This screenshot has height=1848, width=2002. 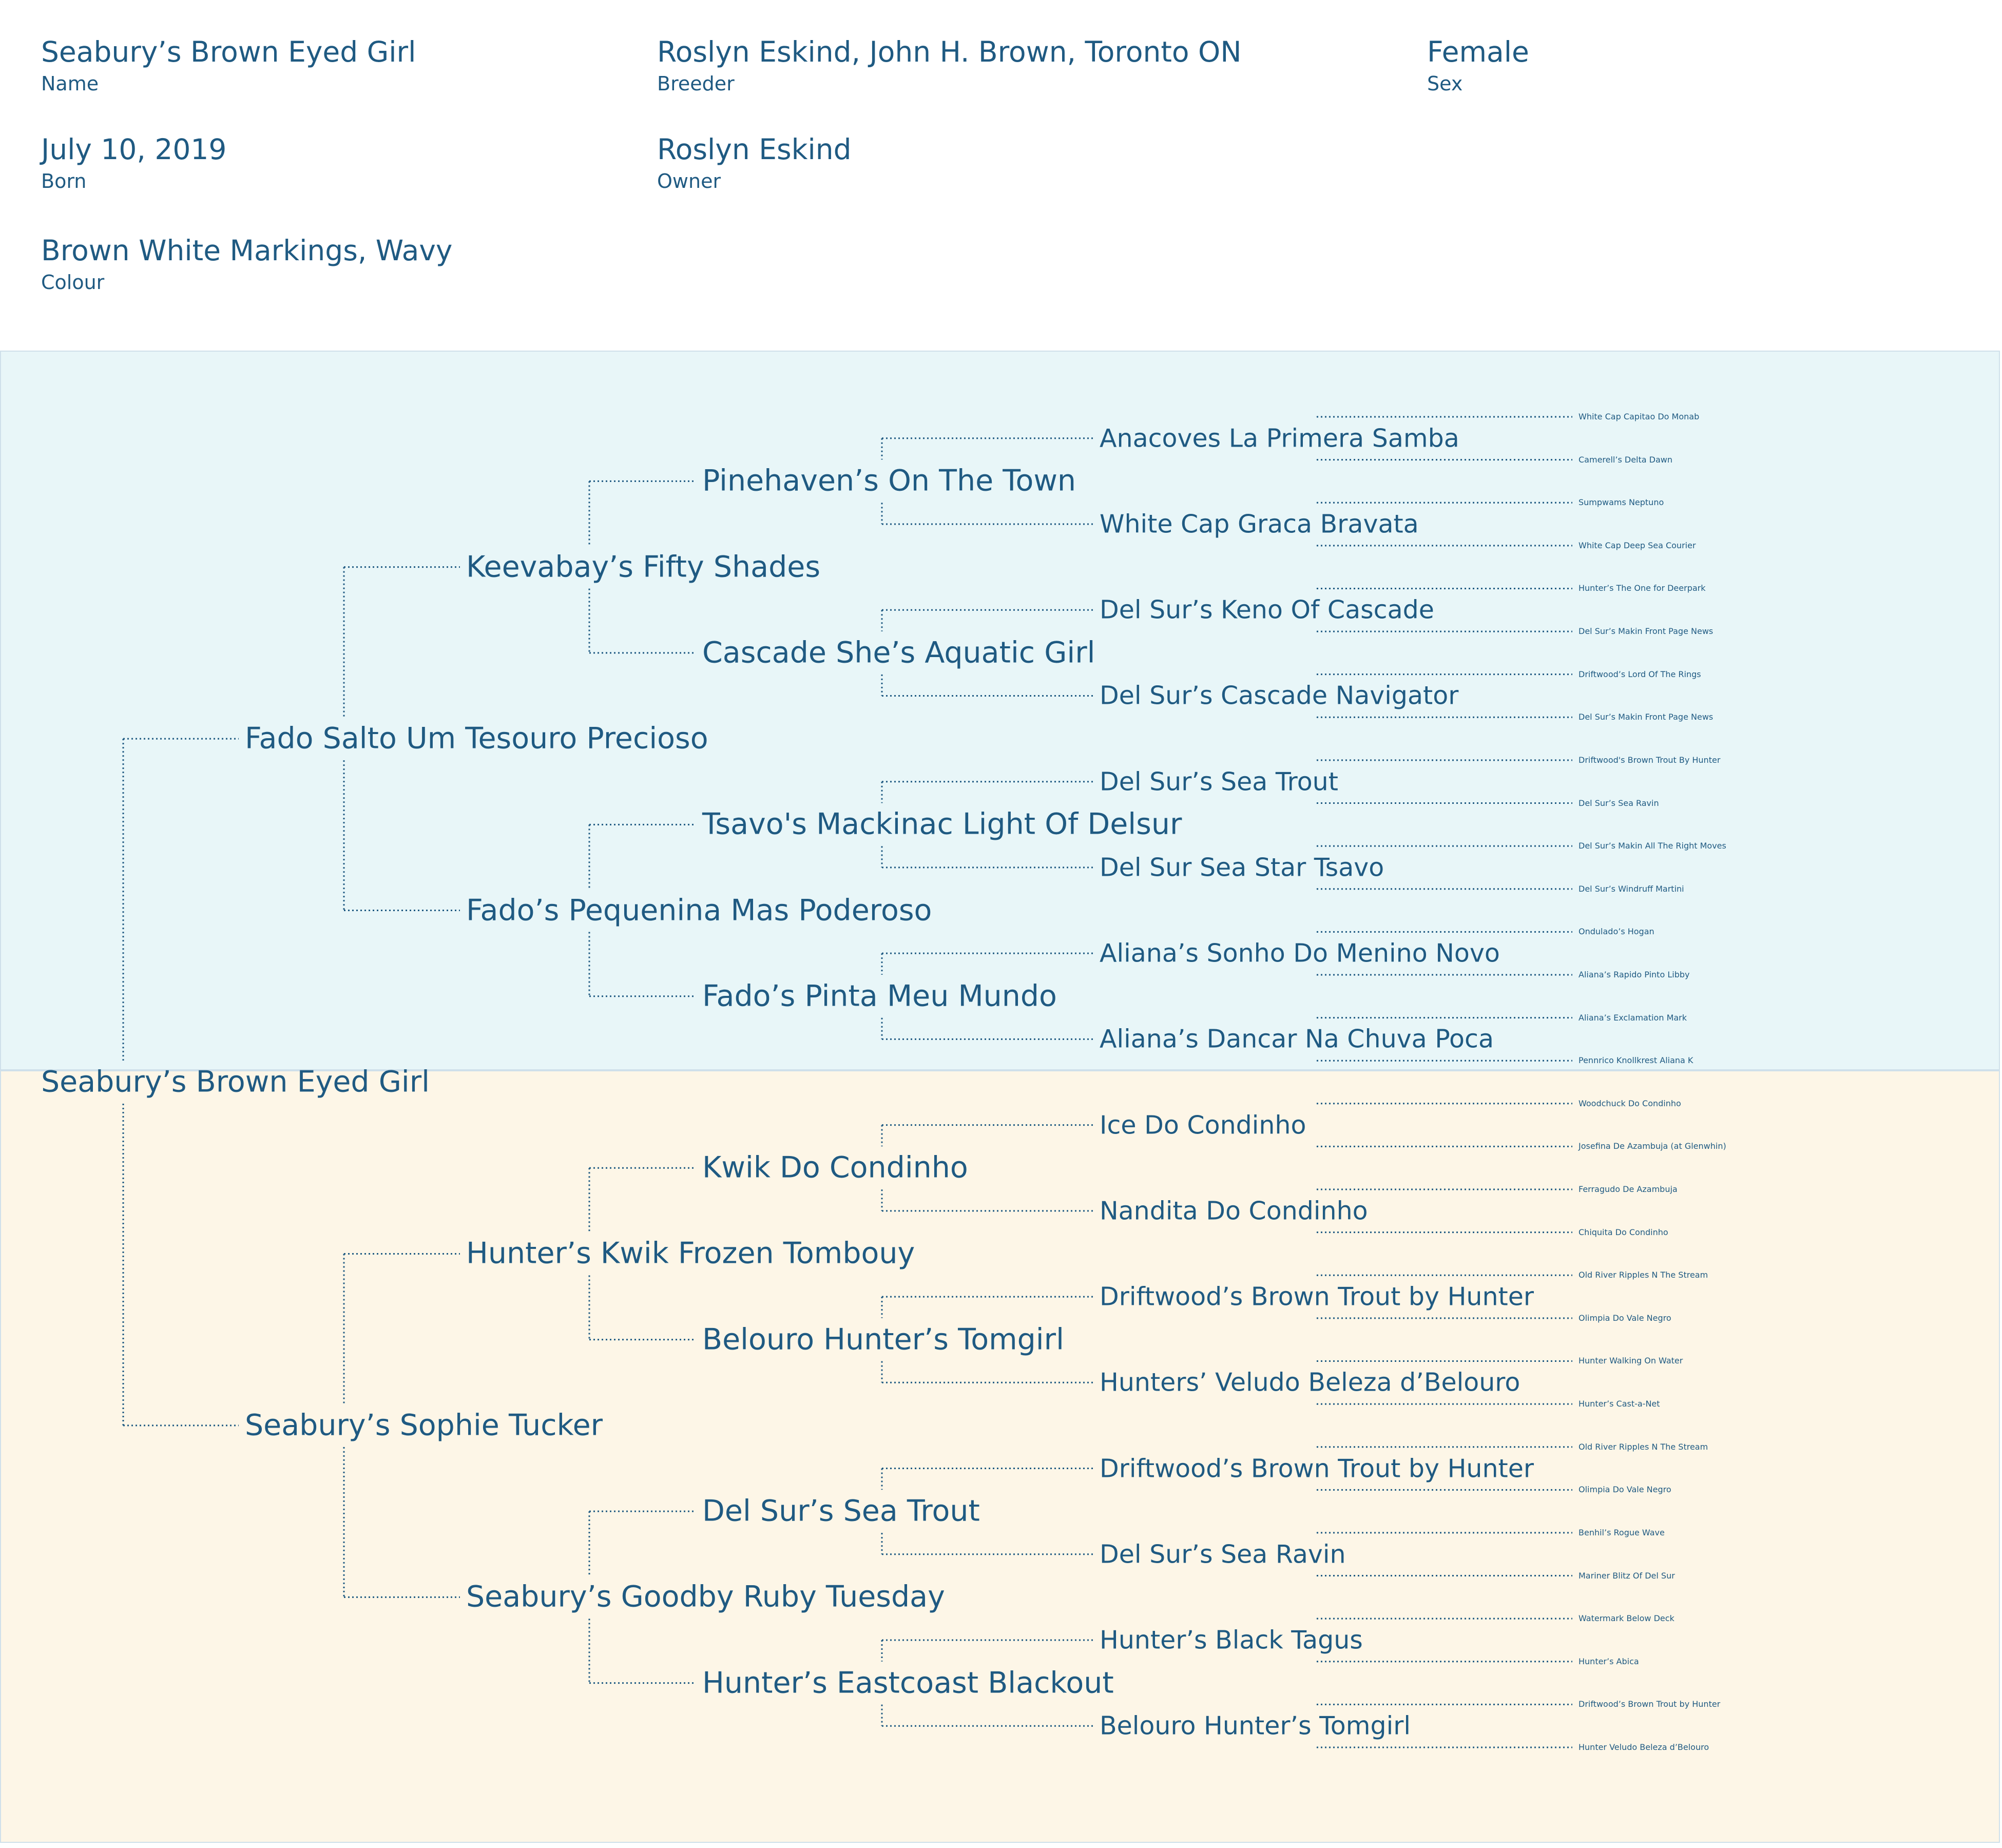 I want to click on great-great-great-grandparent-name: Sumpwams Neptuno, so click(x=1621, y=502).